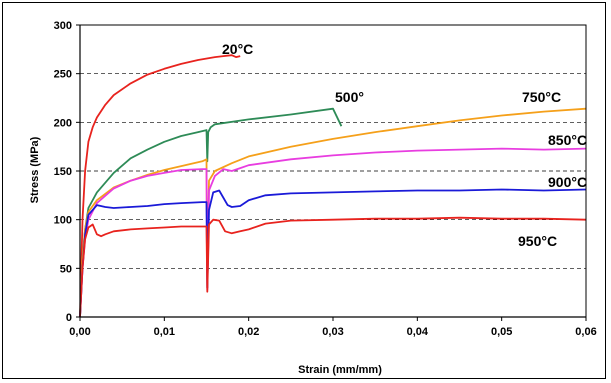 This screenshot has width=611, height=383. I want to click on series-label-500: 500°, so click(349, 97).